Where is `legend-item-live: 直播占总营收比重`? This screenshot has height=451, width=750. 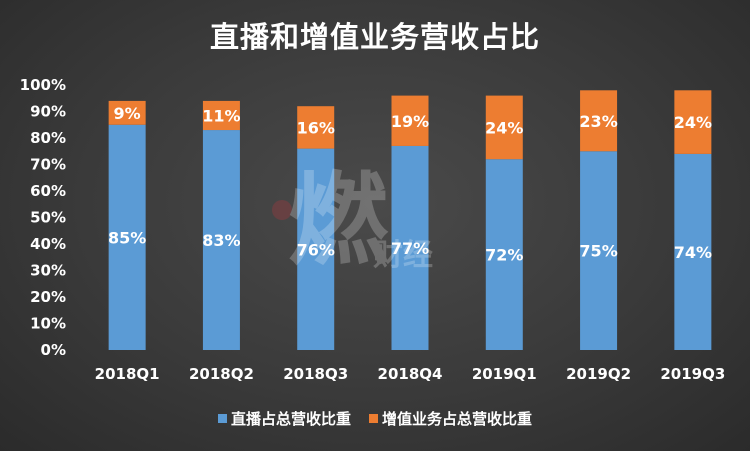 legend-item-live: 直播占总营收比重 is located at coordinates (284, 418).